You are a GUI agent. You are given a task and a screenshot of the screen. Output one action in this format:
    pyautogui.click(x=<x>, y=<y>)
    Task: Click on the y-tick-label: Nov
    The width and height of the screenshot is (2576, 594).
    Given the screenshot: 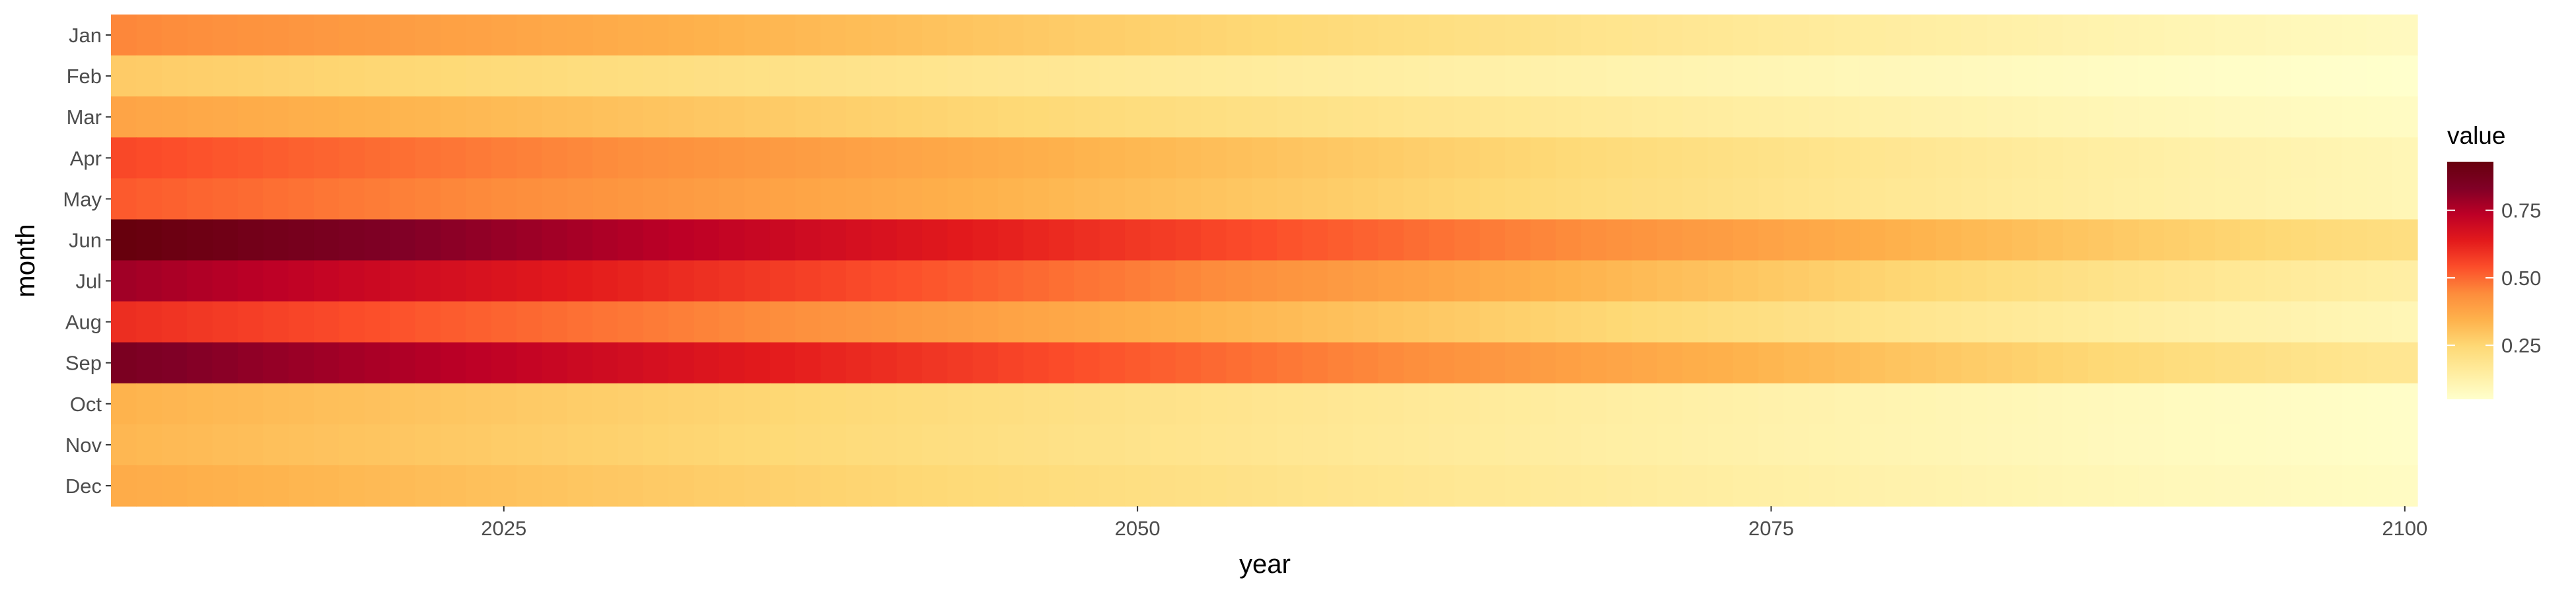 What is the action you would take?
    pyautogui.click(x=83, y=445)
    